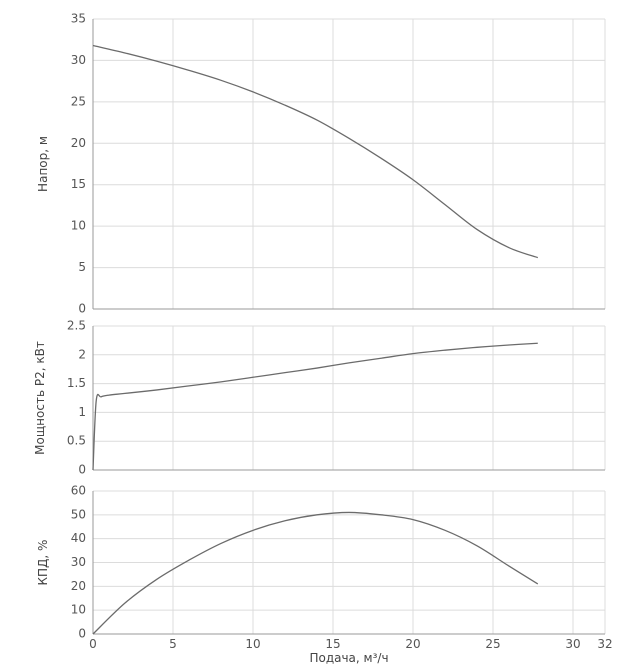 Image resolution: width=619 pixels, height=669 pixels. I want to click on y-tick-label: 2, so click(82, 354).